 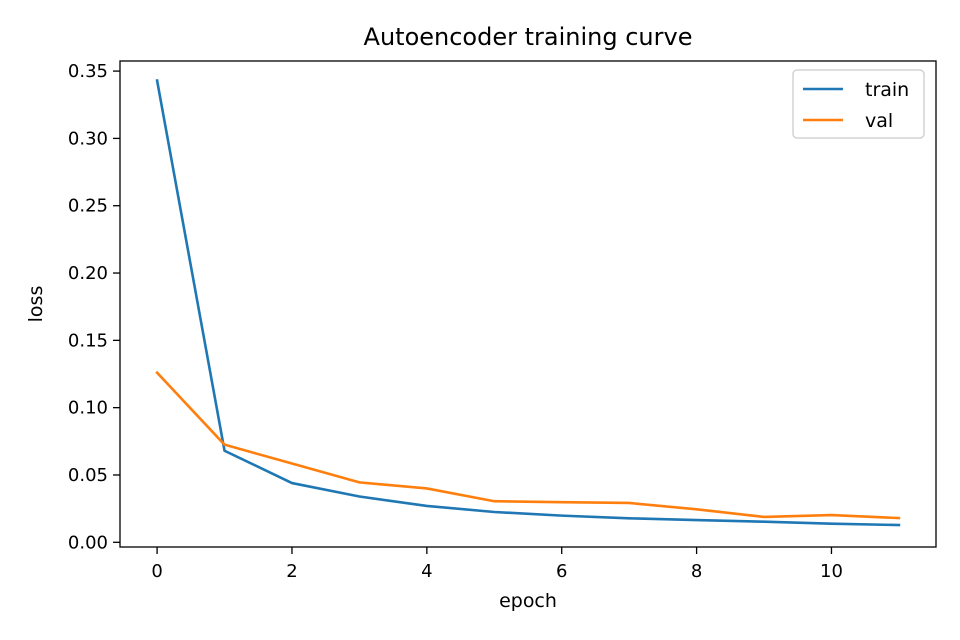 What do you see at coordinates (88, 273) in the screenshot?
I see `y-tick-label: 0.20` at bounding box center [88, 273].